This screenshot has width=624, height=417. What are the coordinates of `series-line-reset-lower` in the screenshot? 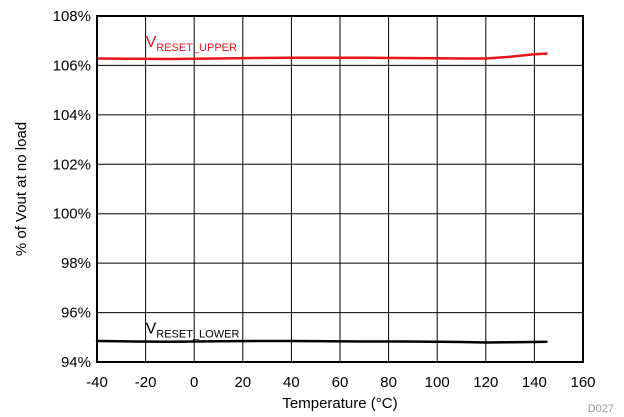 It's located at (321, 341).